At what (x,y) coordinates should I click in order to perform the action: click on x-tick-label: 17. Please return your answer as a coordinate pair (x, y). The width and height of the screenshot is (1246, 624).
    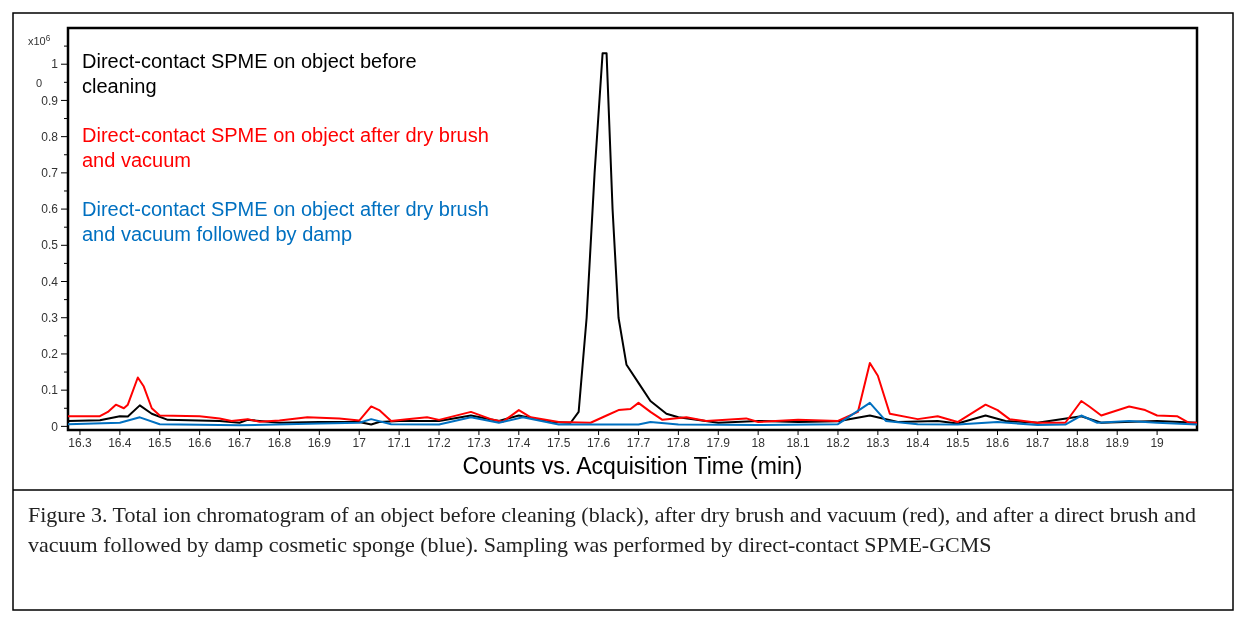
    Looking at the image, I should click on (359, 443).